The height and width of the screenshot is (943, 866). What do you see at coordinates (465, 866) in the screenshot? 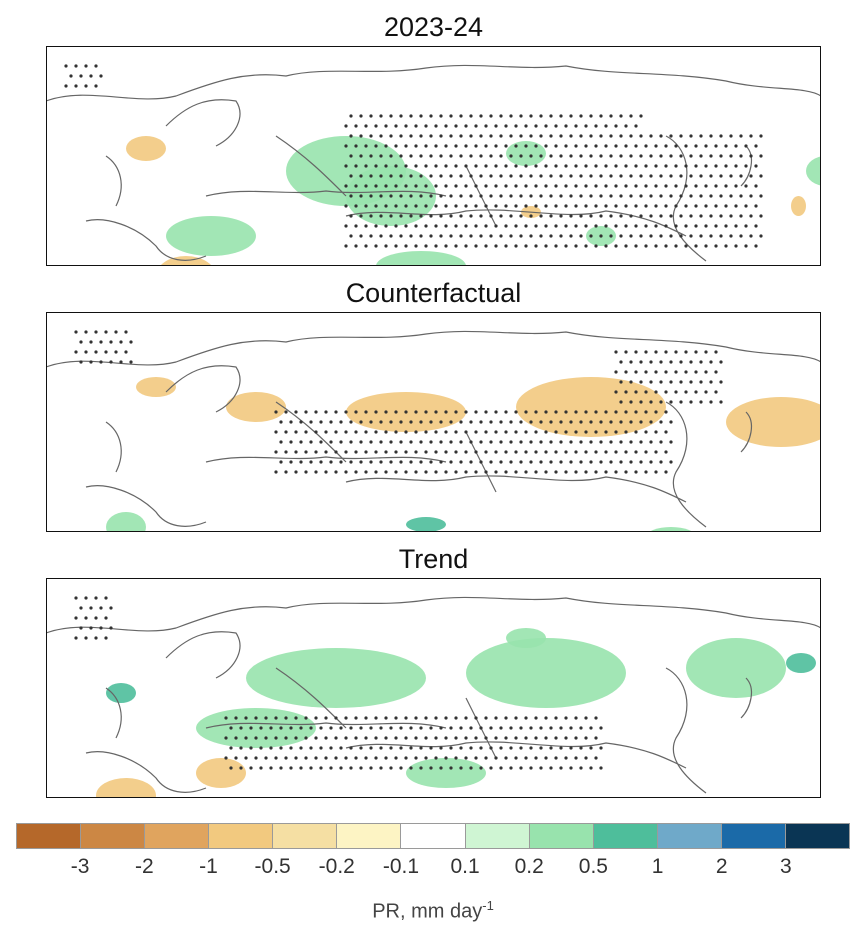
I see `colorbar-tick-label: 0.1` at bounding box center [465, 866].